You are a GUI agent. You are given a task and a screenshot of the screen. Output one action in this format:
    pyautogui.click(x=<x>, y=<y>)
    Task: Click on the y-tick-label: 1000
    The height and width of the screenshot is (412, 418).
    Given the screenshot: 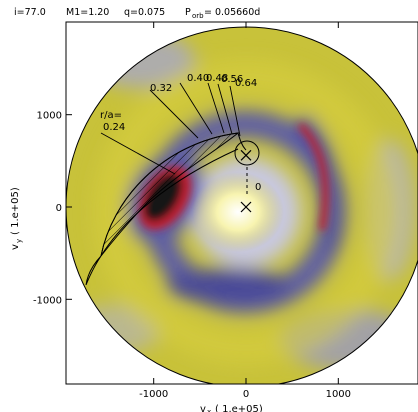 What is the action you would take?
    pyautogui.click(x=49, y=116)
    